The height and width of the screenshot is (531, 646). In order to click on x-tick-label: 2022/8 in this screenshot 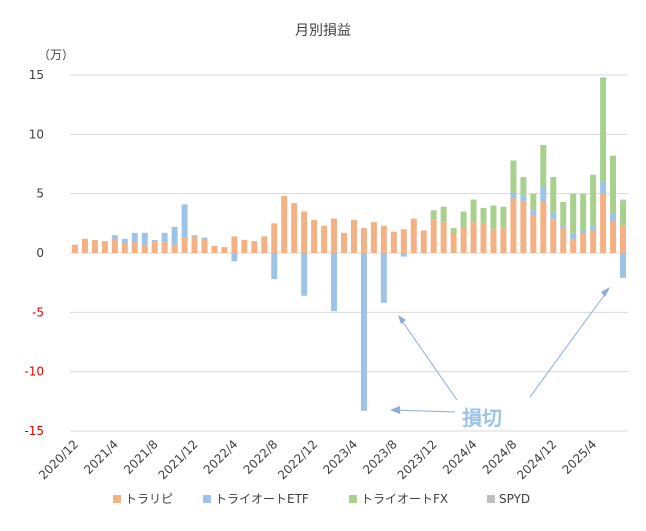, I will do `click(261, 457)`.